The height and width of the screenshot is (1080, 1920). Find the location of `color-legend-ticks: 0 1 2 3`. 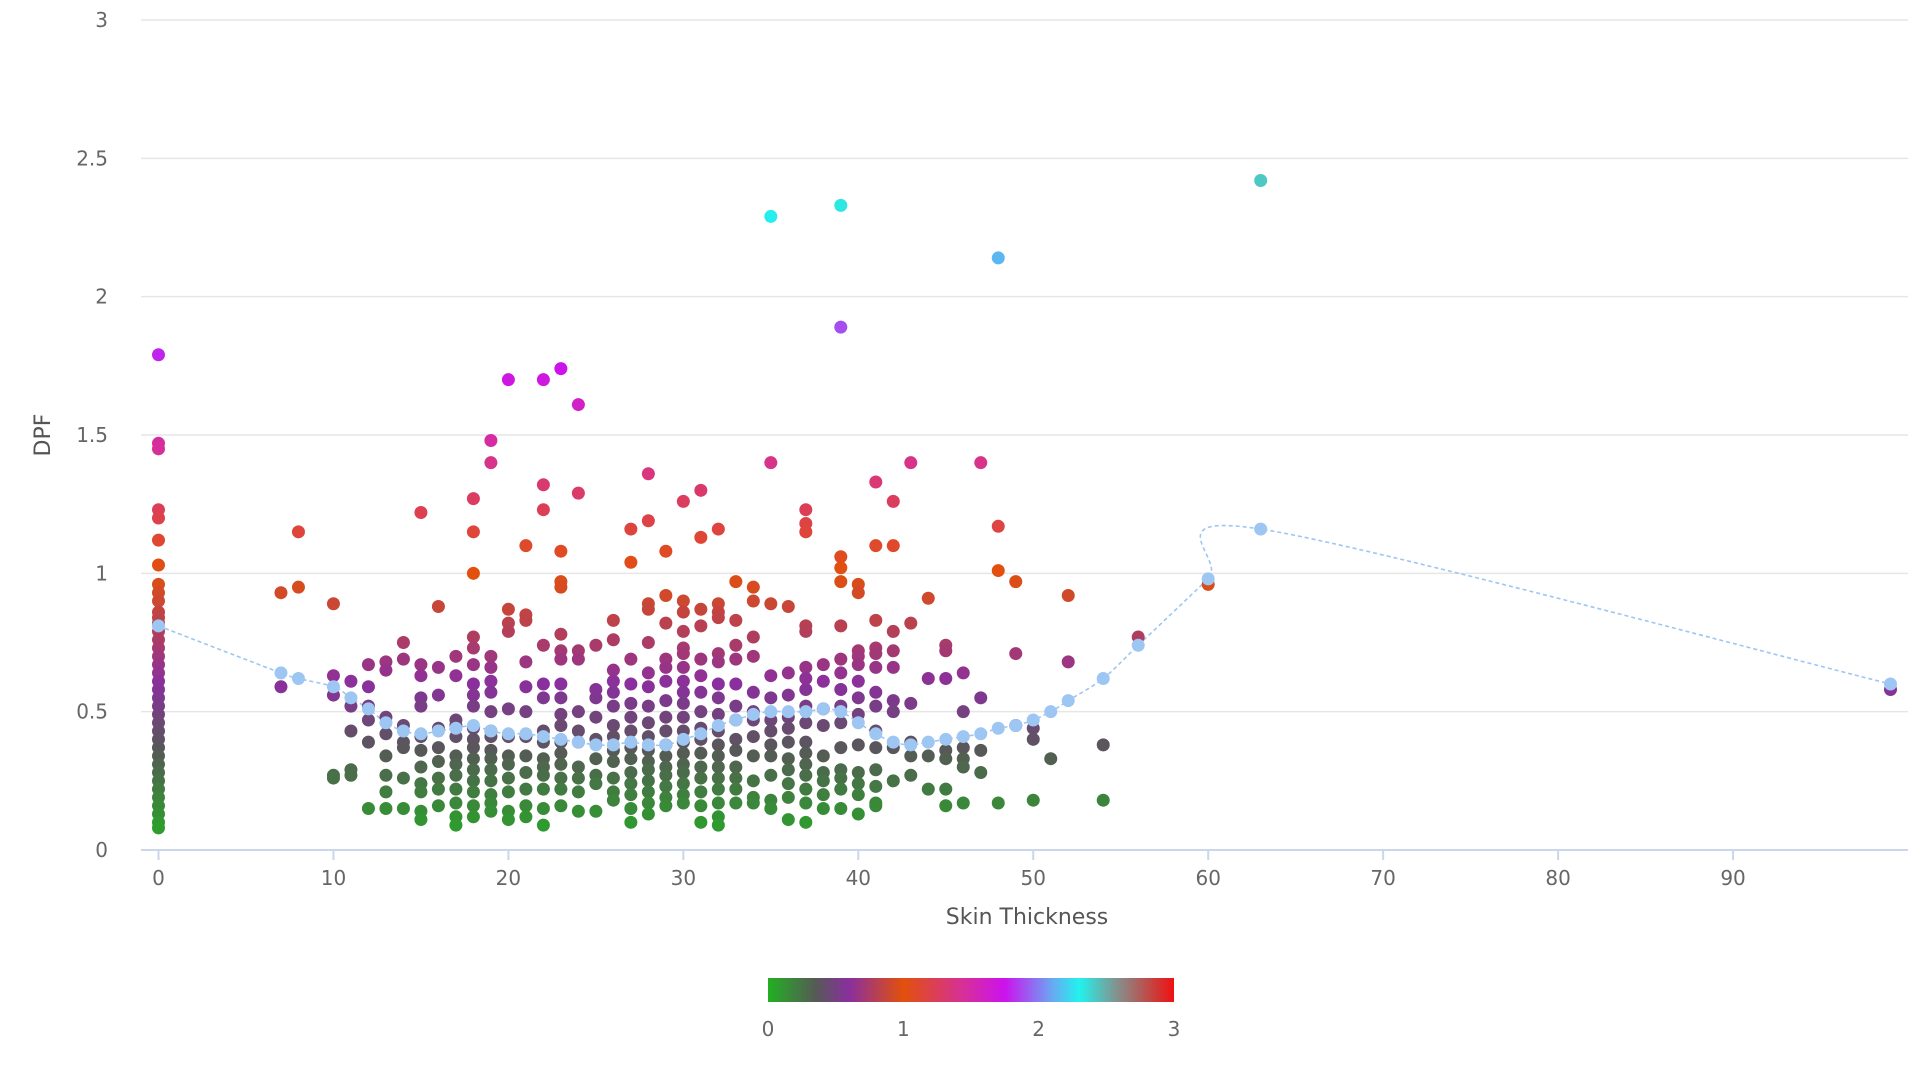

color-legend-ticks: 0 1 2 3 is located at coordinates (971, 1029).